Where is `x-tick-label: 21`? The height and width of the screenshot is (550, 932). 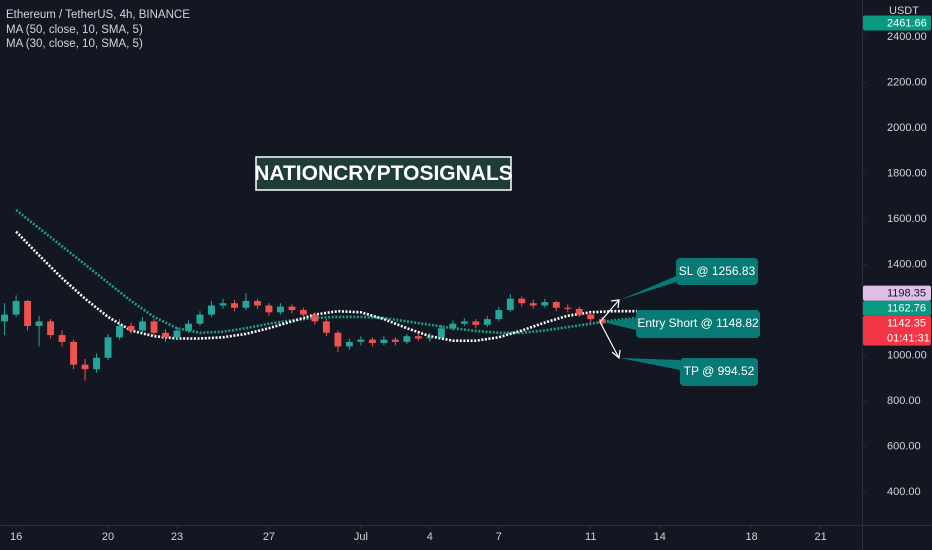 x-tick-label: 21 is located at coordinates (820, 537).